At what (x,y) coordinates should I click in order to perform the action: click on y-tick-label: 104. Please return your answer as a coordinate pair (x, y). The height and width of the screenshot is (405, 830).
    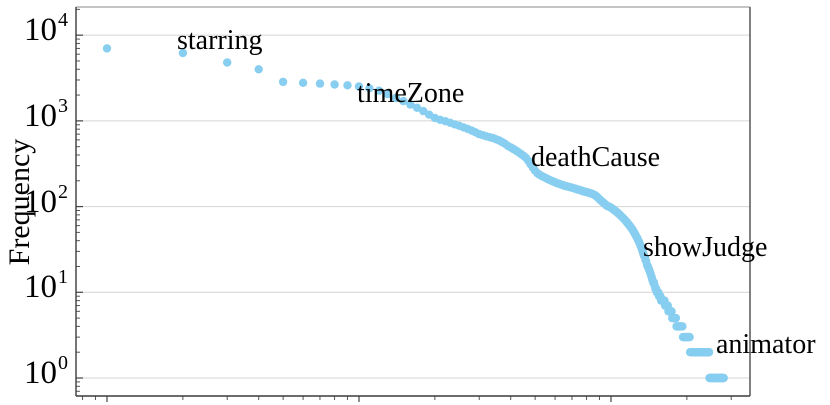
    Looking at the image, I should click on (34, 29).